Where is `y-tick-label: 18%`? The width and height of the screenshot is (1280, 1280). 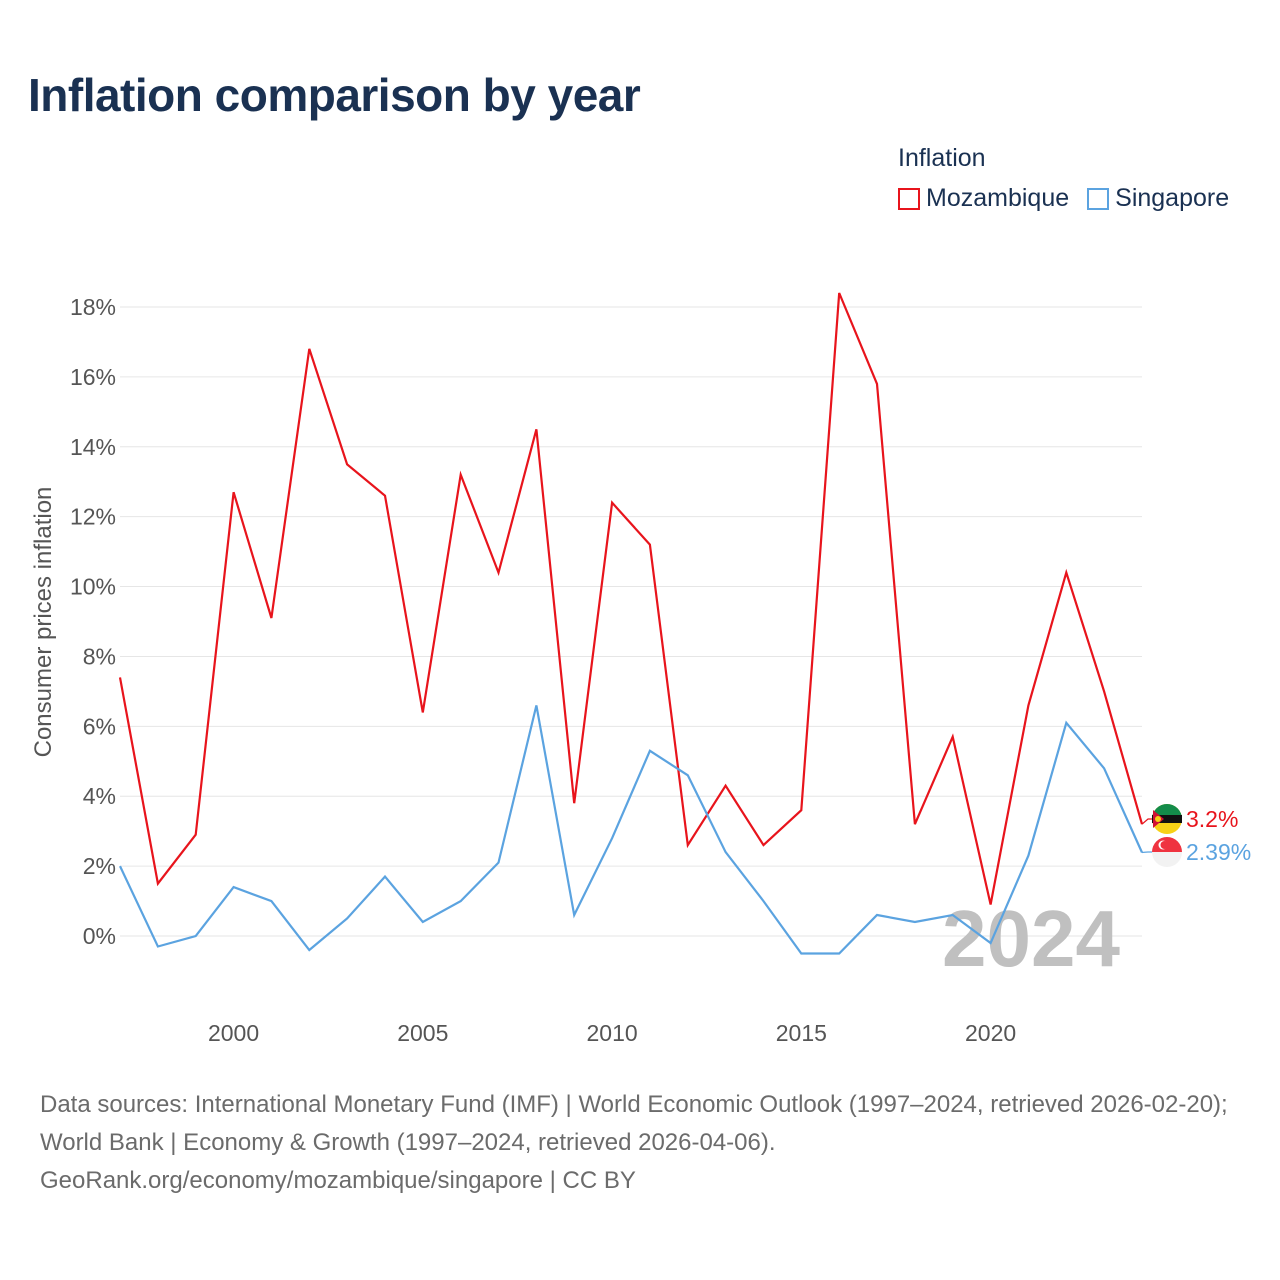 y-tick-label: 18% is located at coordinates (93, 307).